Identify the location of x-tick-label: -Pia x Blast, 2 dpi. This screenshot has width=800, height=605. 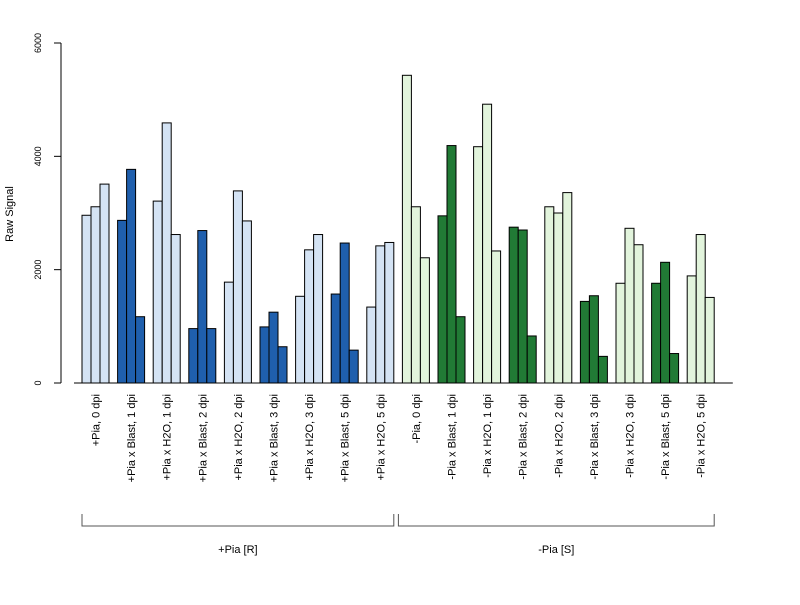
(524, 437).